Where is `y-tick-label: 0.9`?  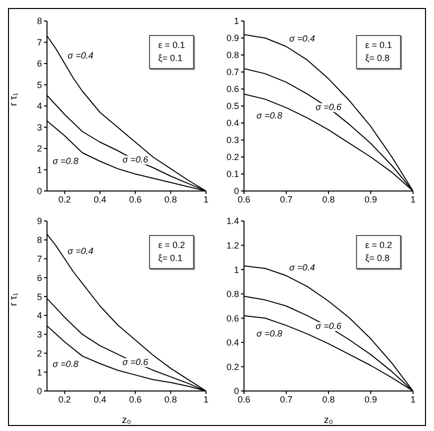
y-tick-label: 0.9 is located at coordinates (232, 38).